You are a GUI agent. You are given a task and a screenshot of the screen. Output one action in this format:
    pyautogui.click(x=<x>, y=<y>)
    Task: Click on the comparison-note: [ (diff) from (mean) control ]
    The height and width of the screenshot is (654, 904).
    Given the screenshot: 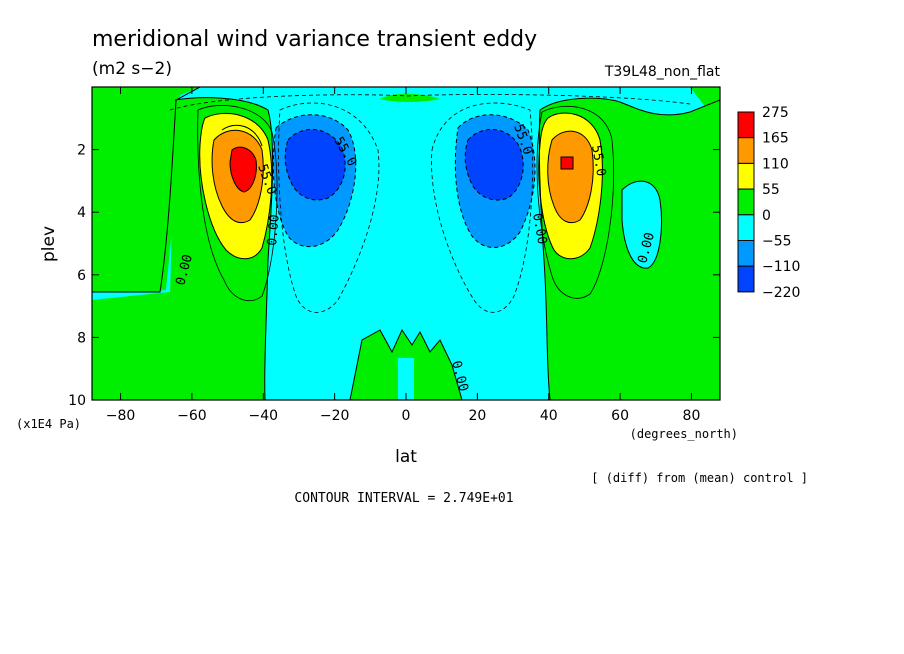 What is the action you would take?
    pyautogui.click(x=699, y=478)
    